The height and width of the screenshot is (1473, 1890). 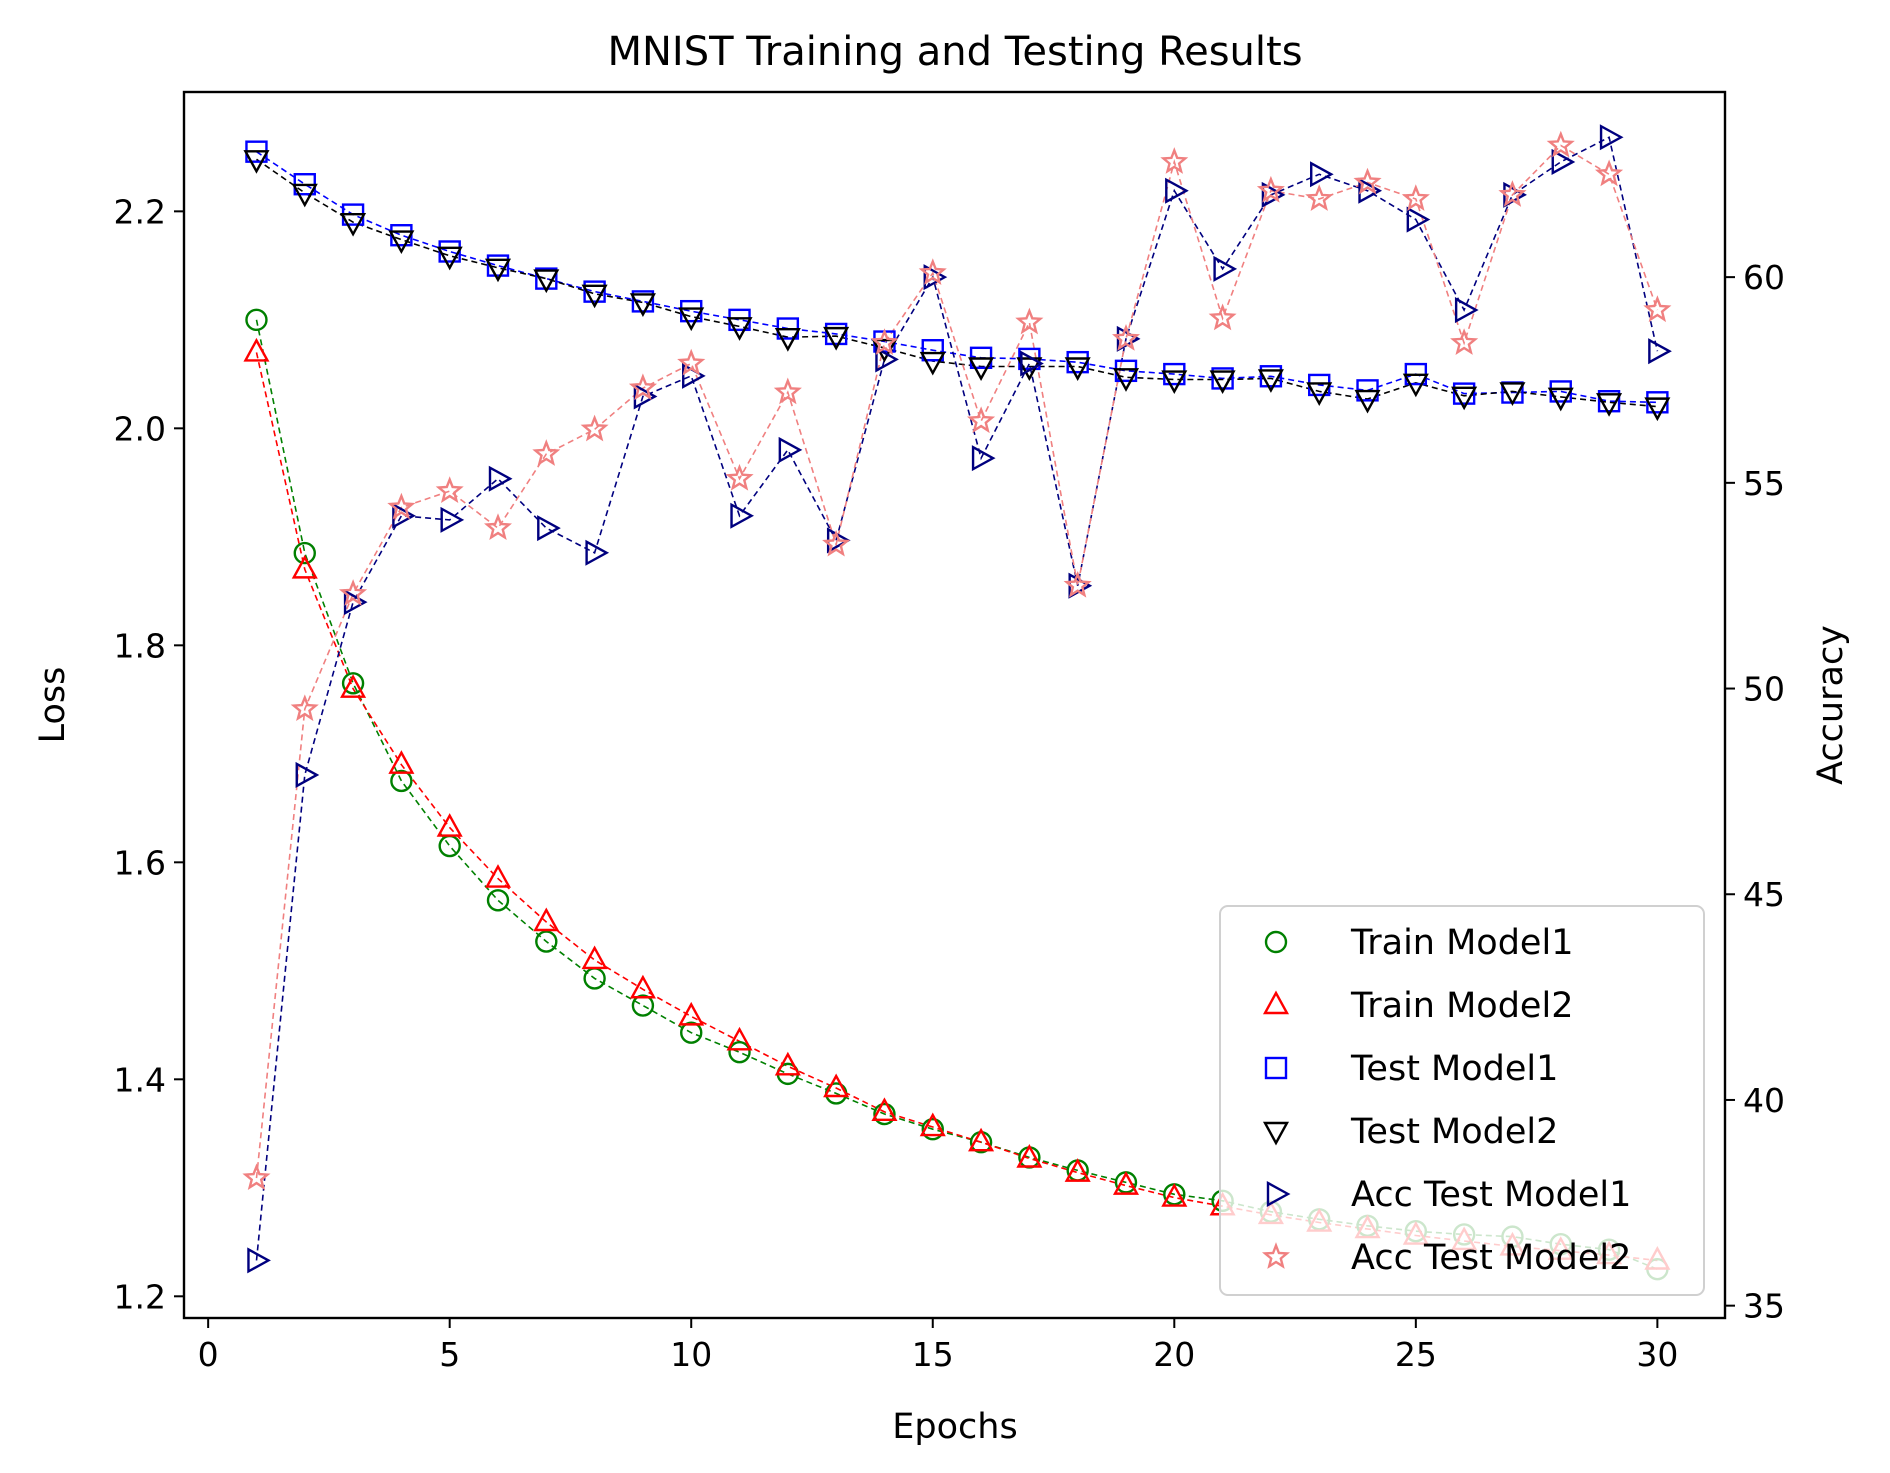 I want to click on y-left-tick-label: 2.0, so click(x=140, y=428).